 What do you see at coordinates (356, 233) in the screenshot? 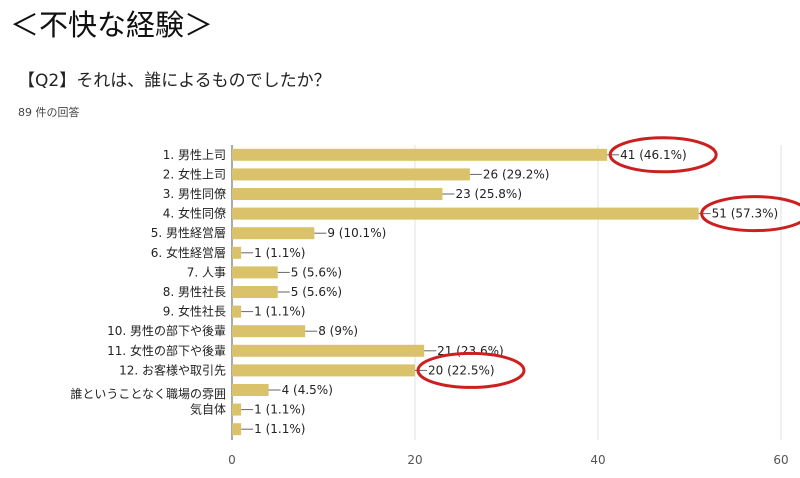
I see `data-label: 9 (10.1%)` at bounding box center [356, 233].